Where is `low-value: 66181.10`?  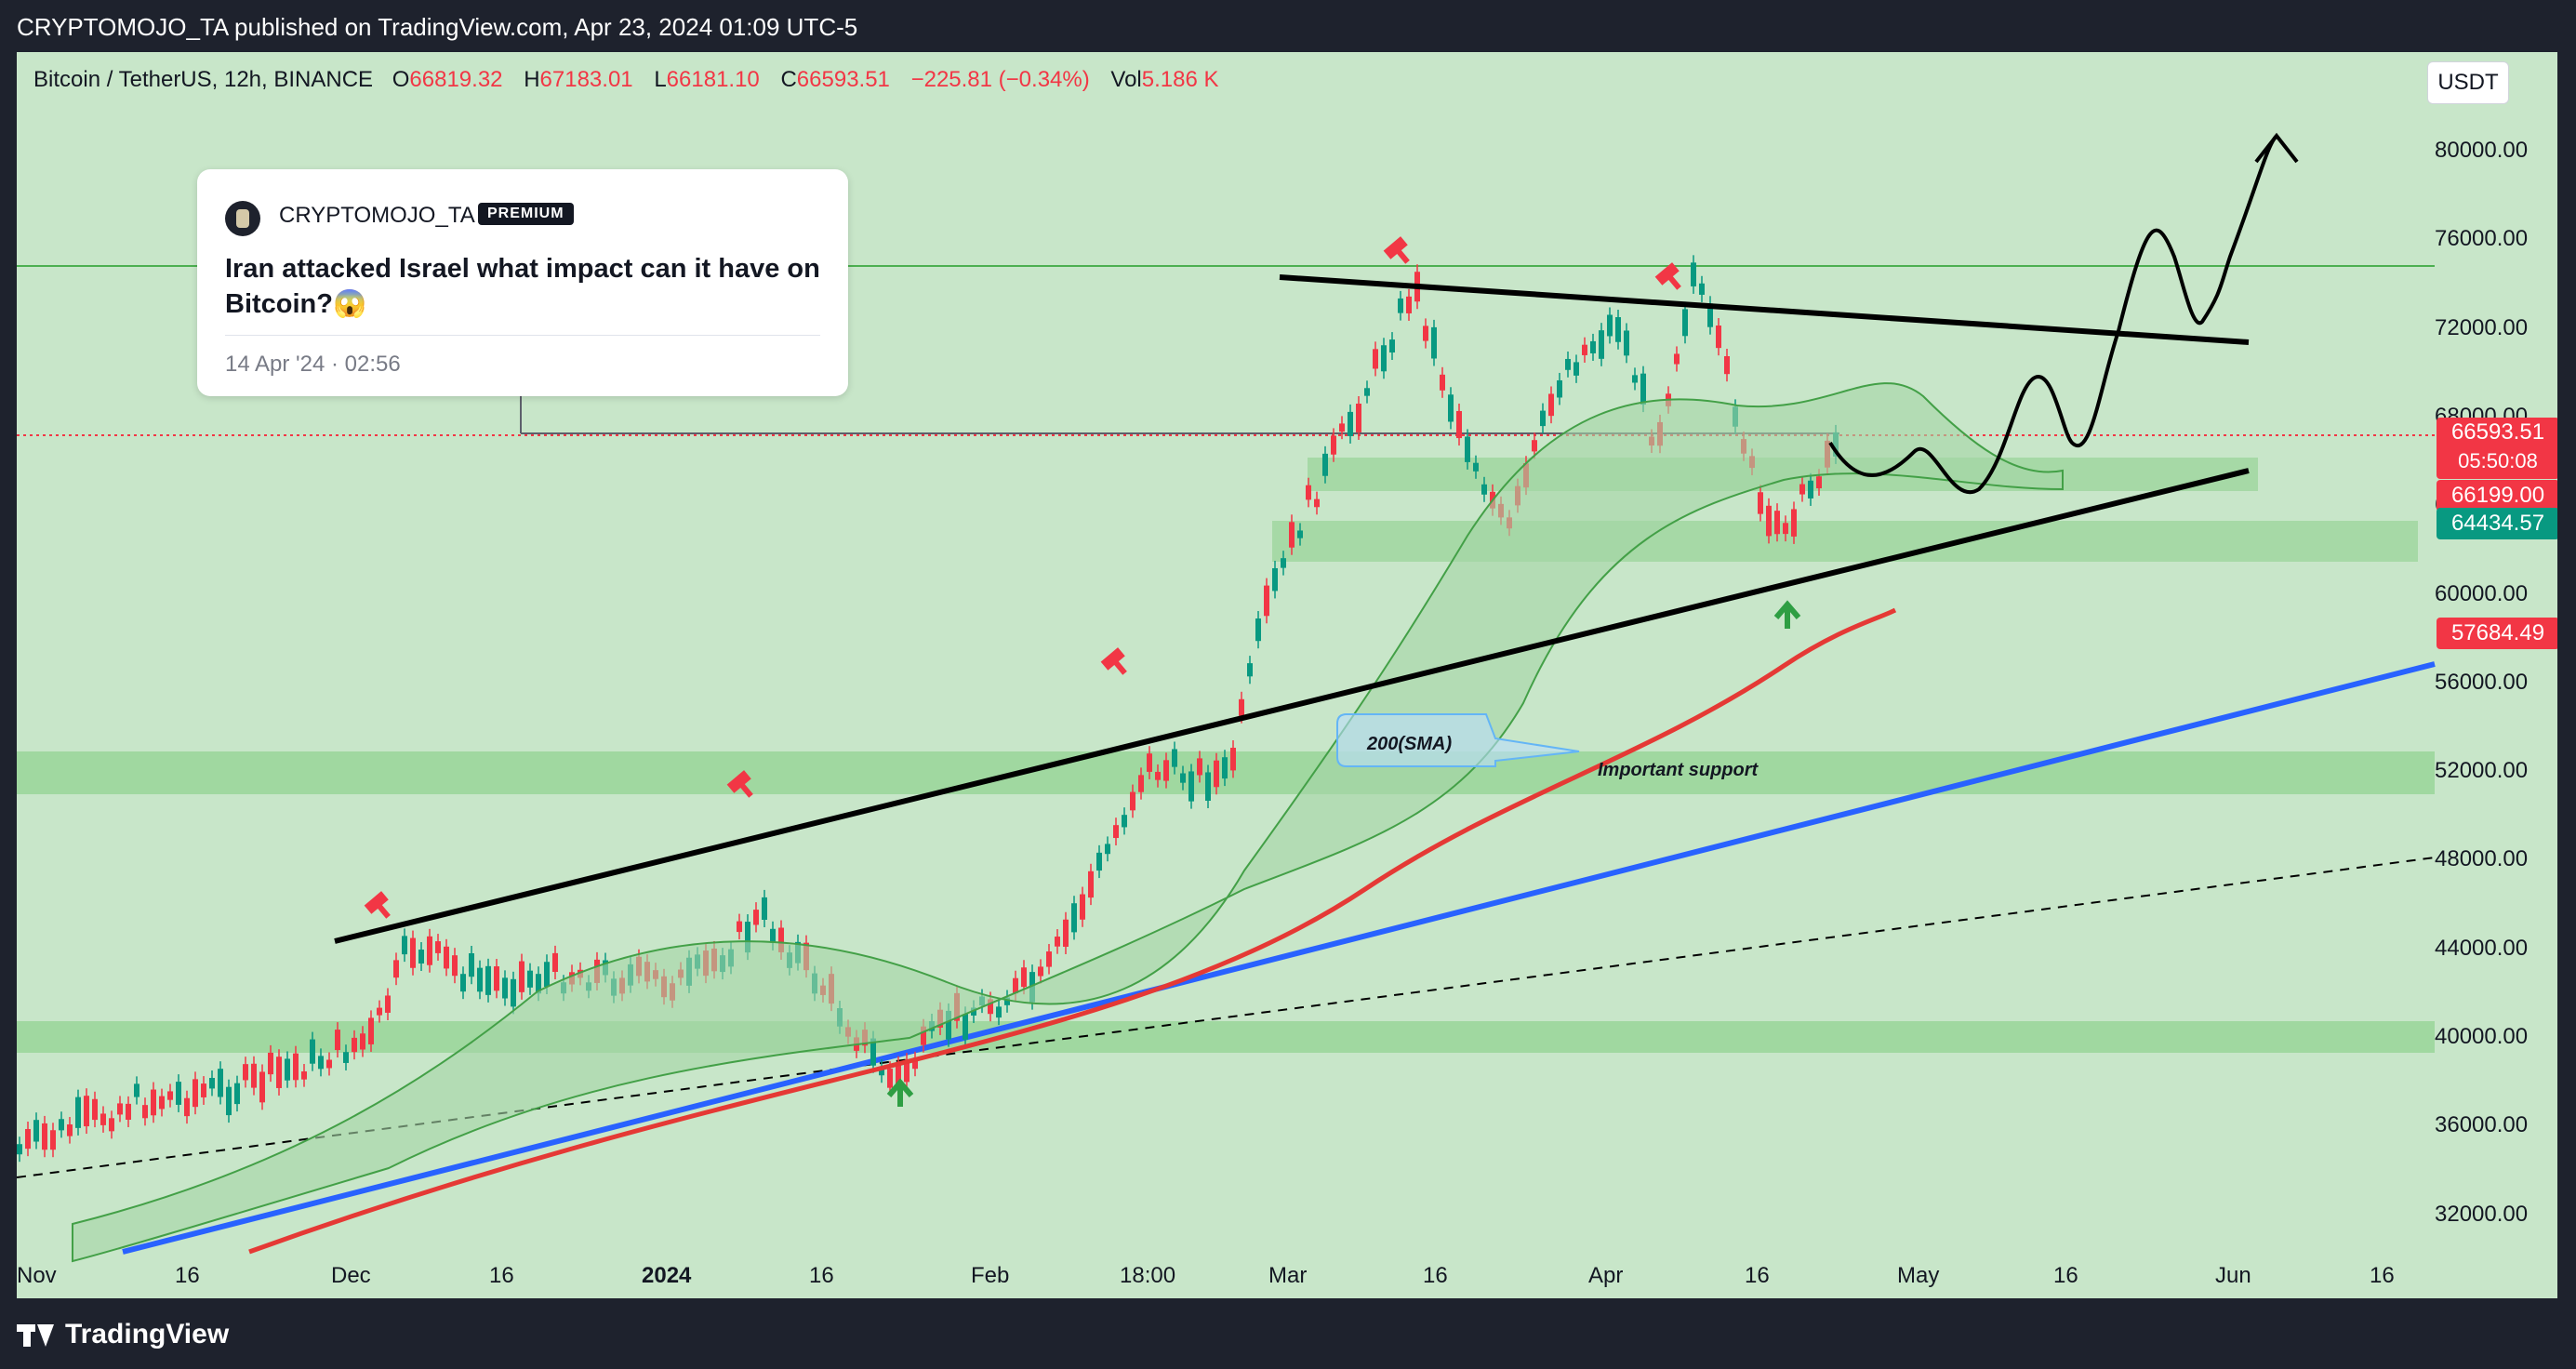 low-value: 66181.10 is located at coordinates (713, 79).